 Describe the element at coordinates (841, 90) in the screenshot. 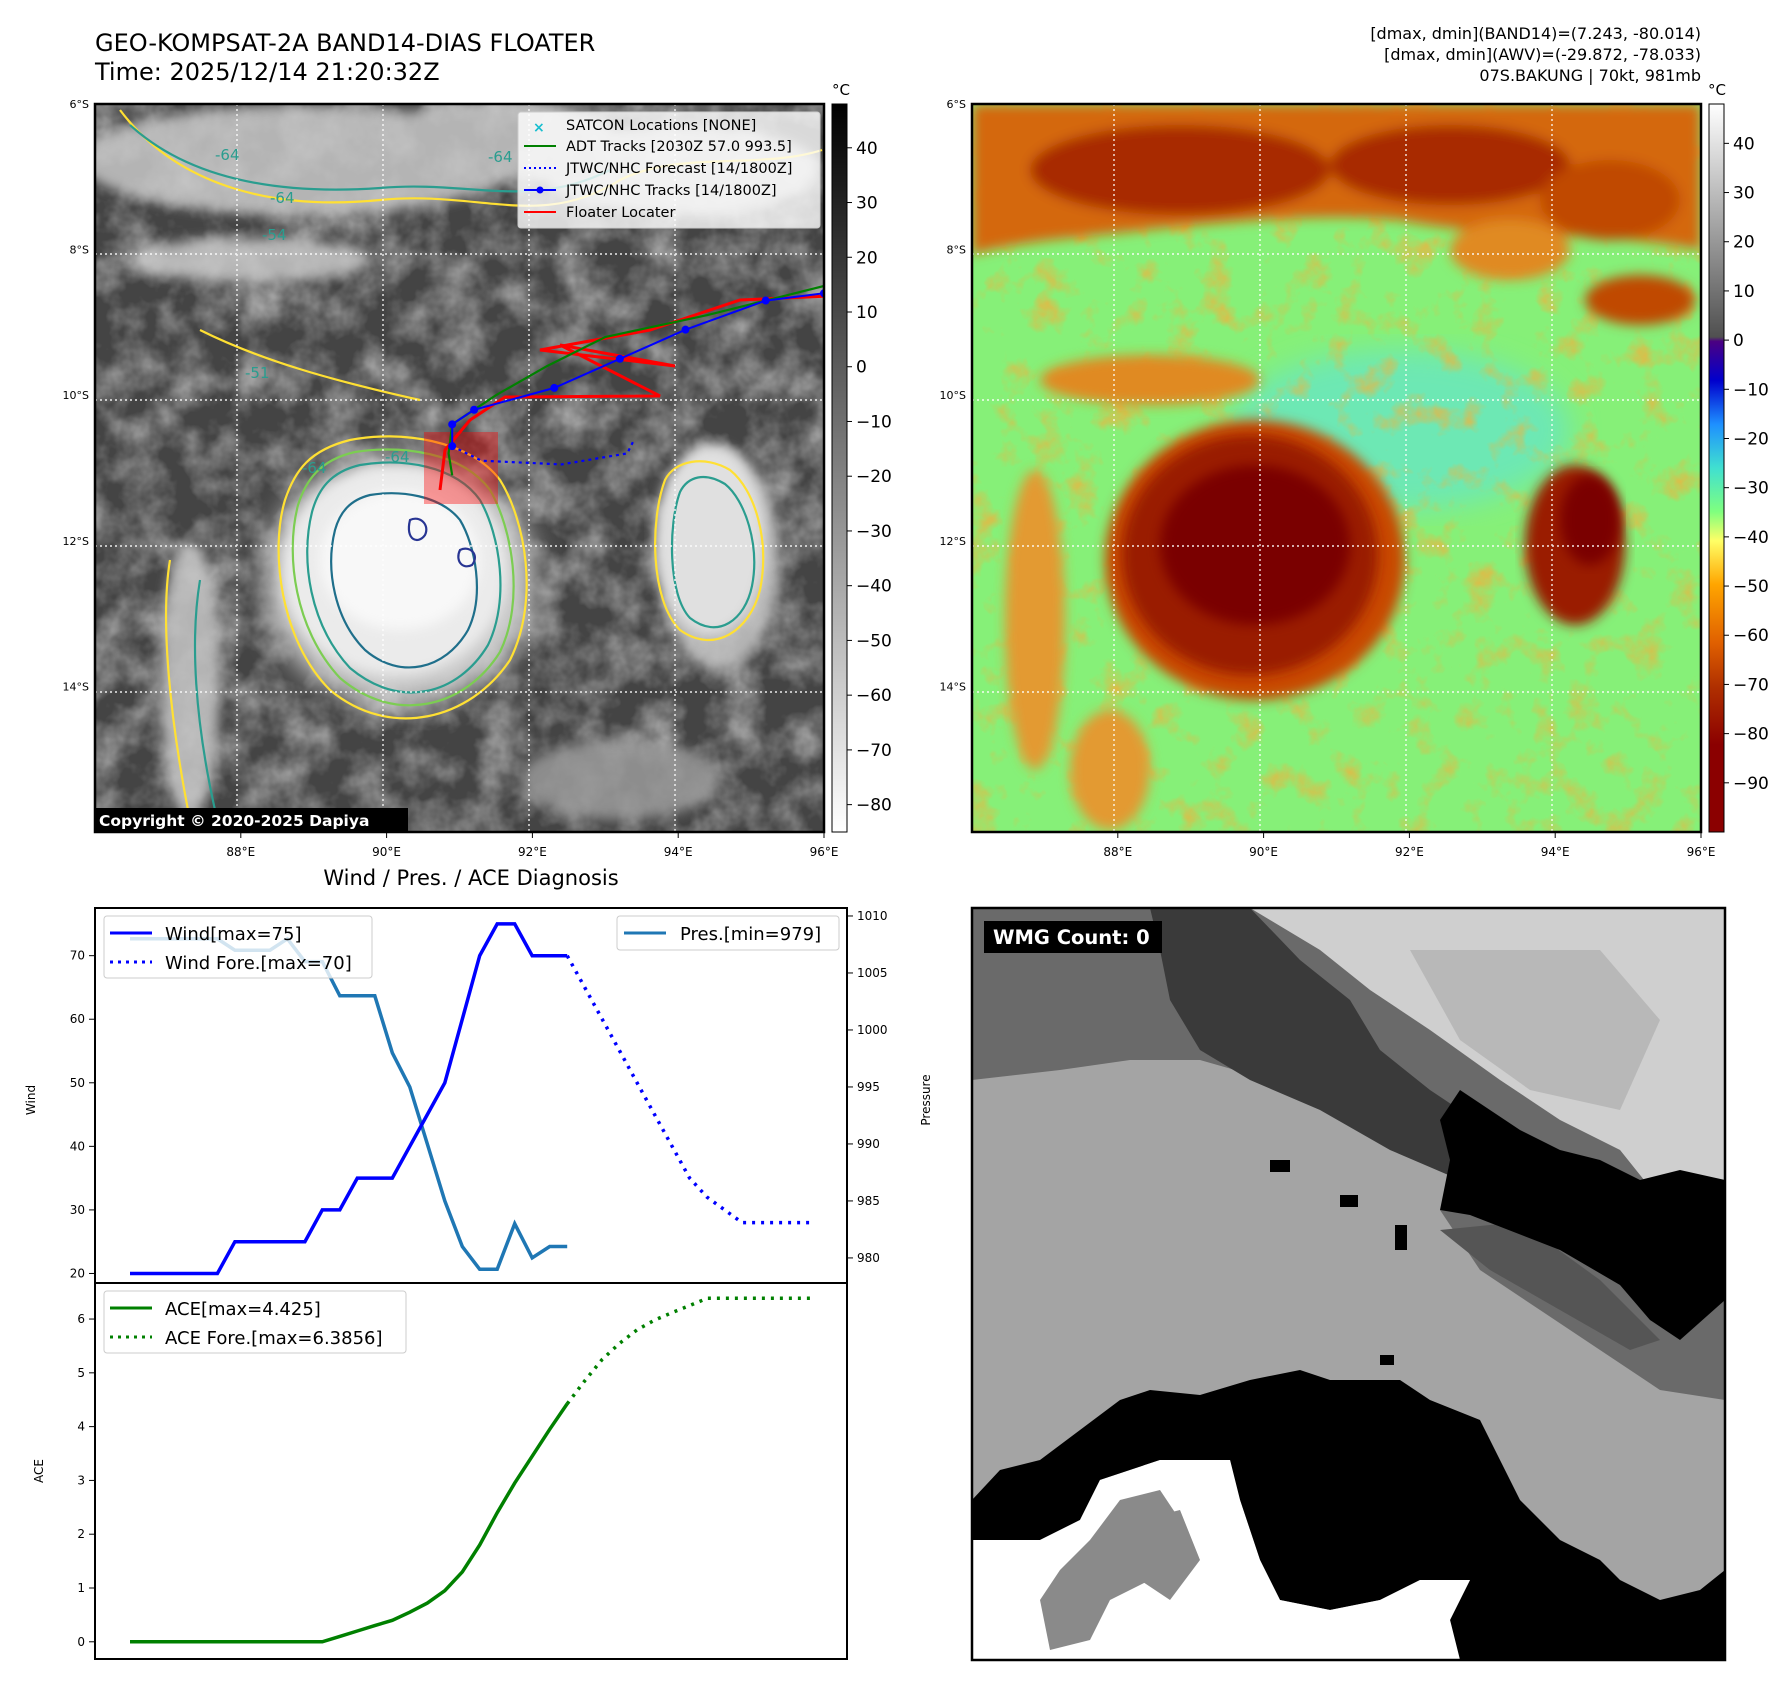

I see `ir-colorbar-unit: °C` at that location.